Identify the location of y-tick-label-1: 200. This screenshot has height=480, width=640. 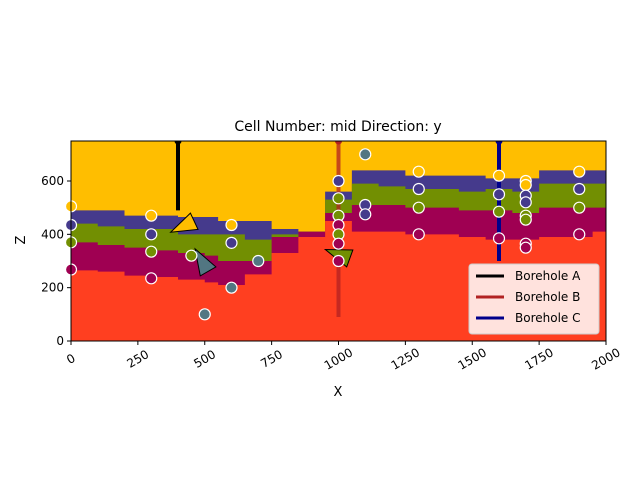
(52, 288).